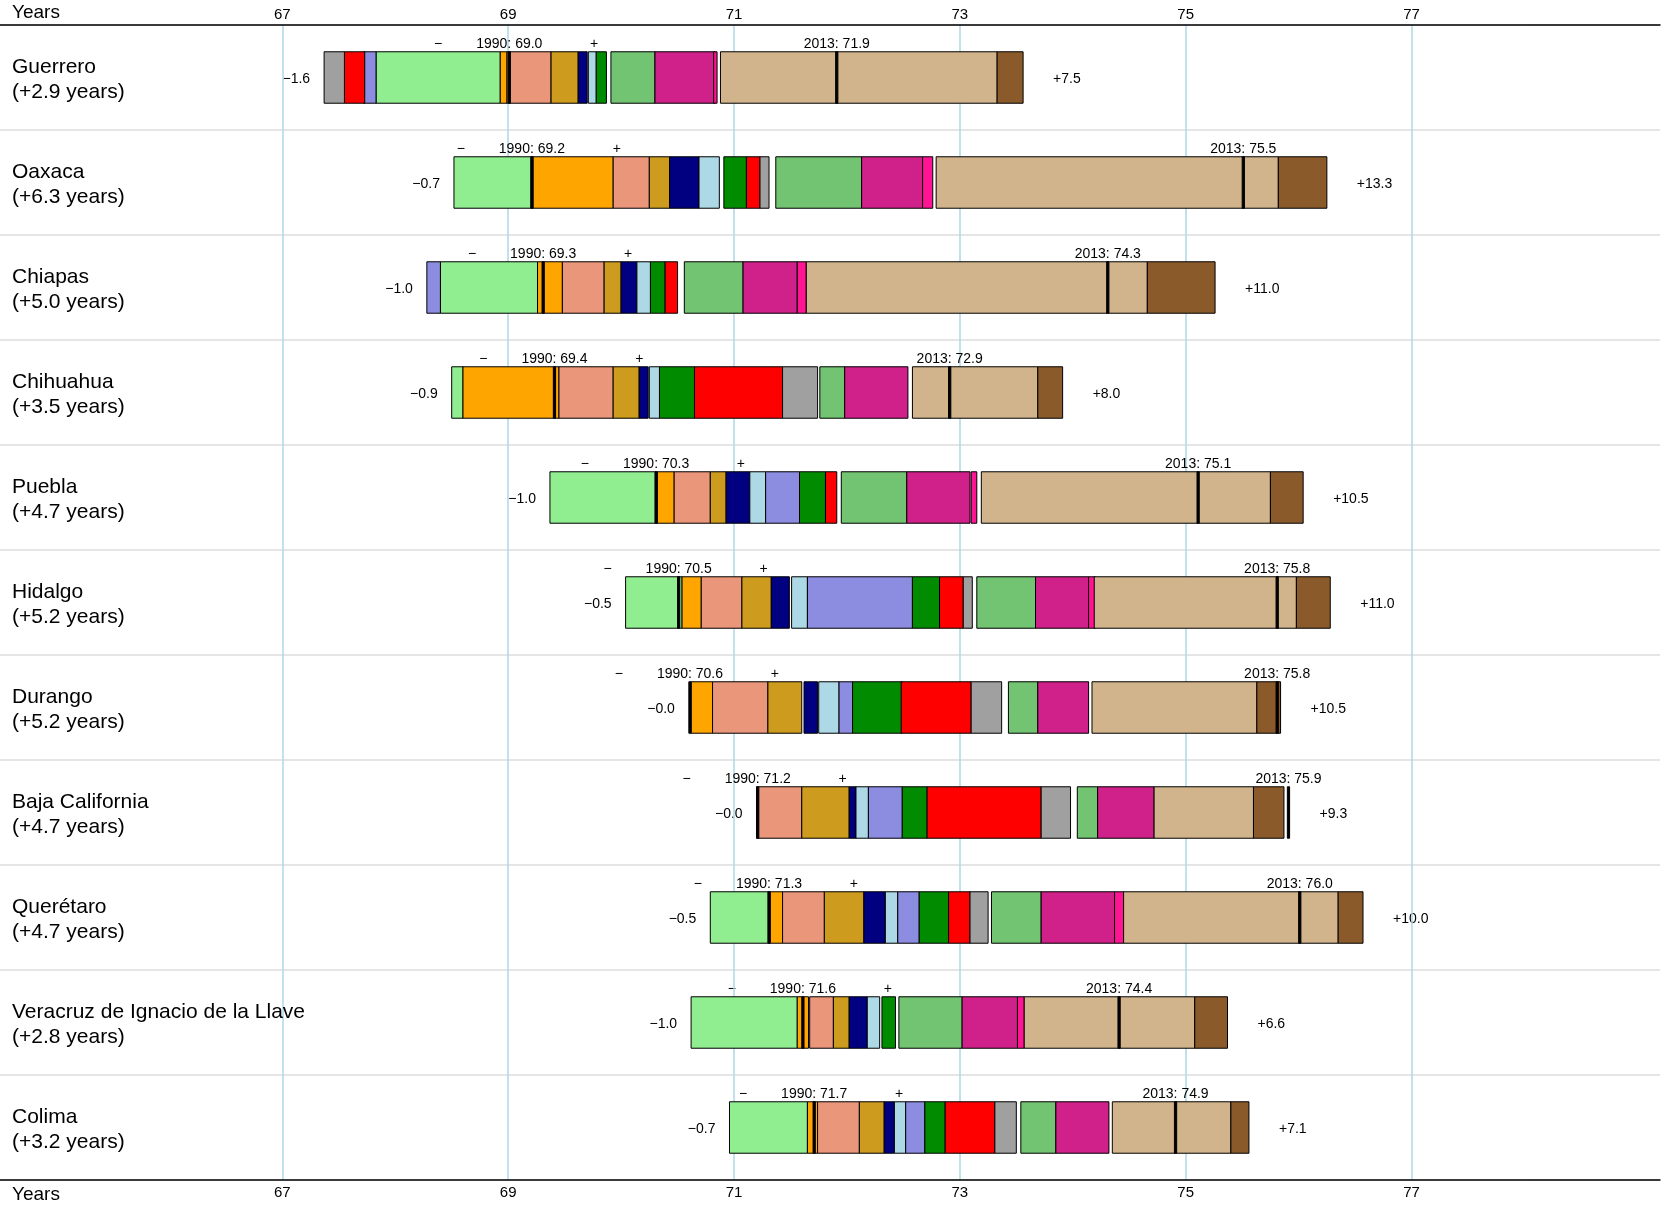  What do you see at coordinates (1411, 1191) in the screenshot?
I see `x-tick-label: 77` at bounding box center [1411, 1191].